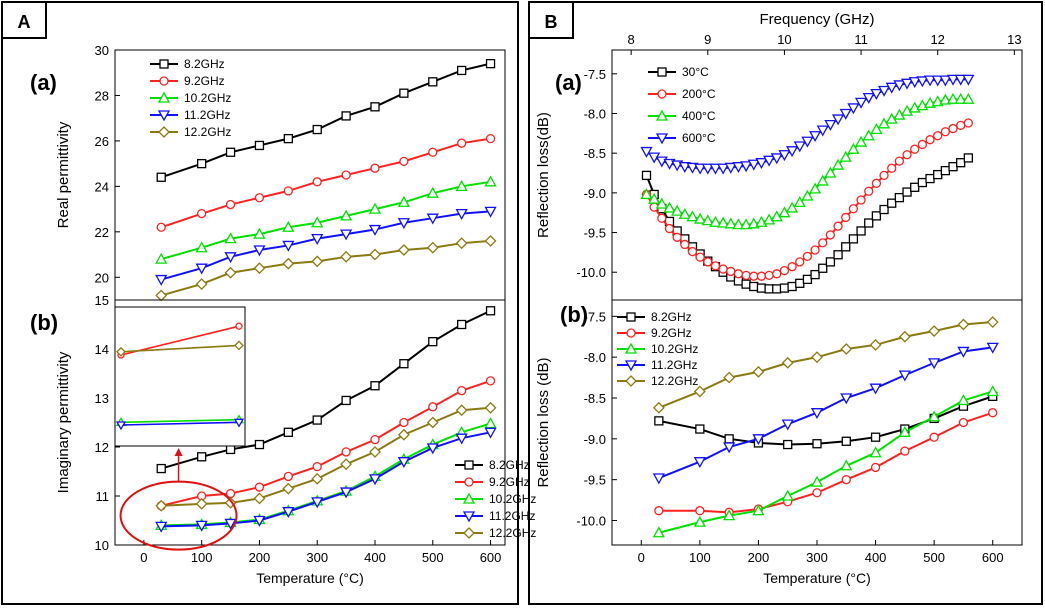  I want to click on legend-label: 400°C, so click(699, 116).